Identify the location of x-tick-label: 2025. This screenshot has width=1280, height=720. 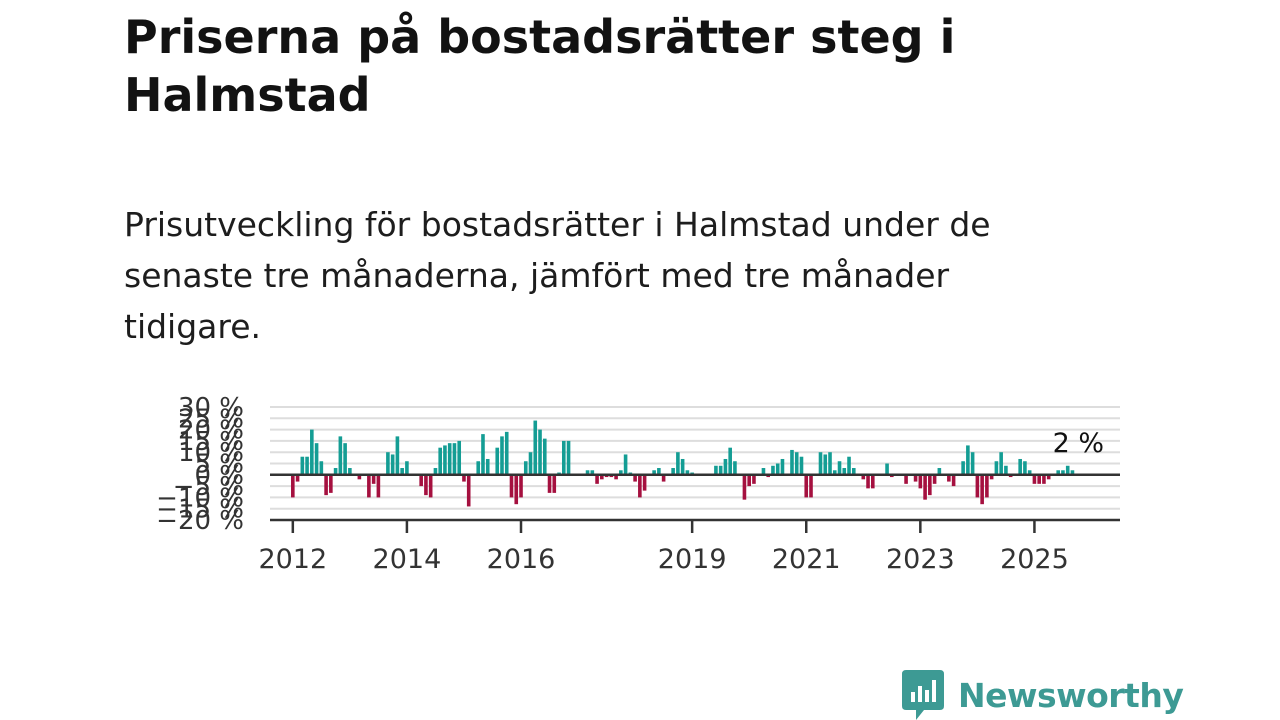
(1034, 559).